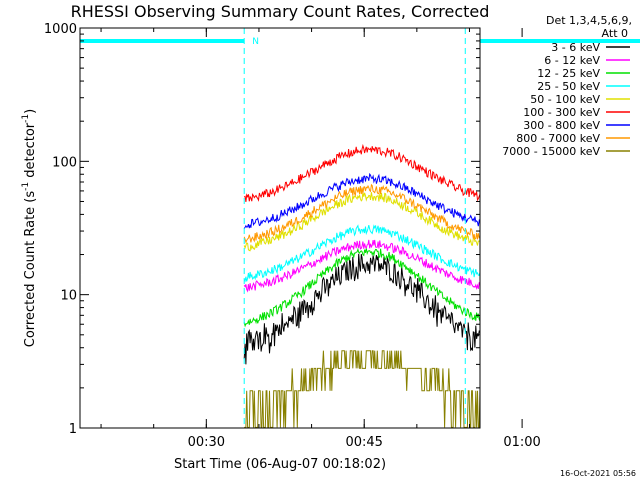 The image size is (640, 480). Describe the element at coordinates (551, 151) in the screenshot. I see `legend-entry-label: 7000 - 15000 keV` at that location.